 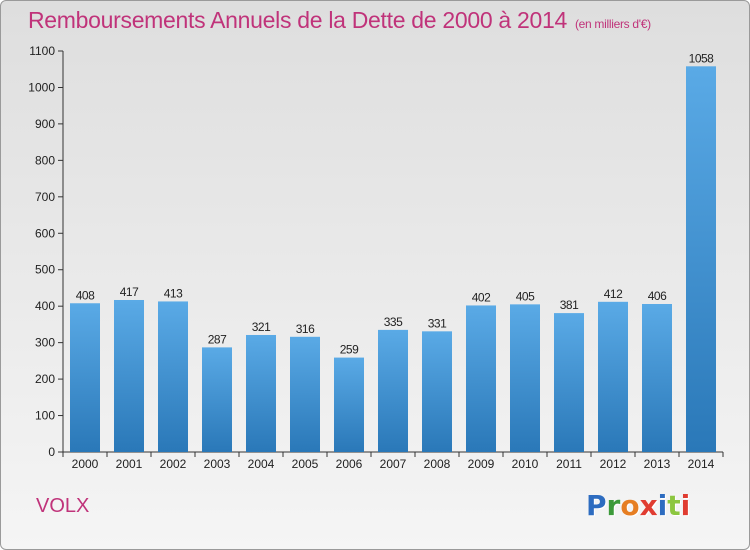 I want to click on data-label: 412, so click(x=613, y=294).